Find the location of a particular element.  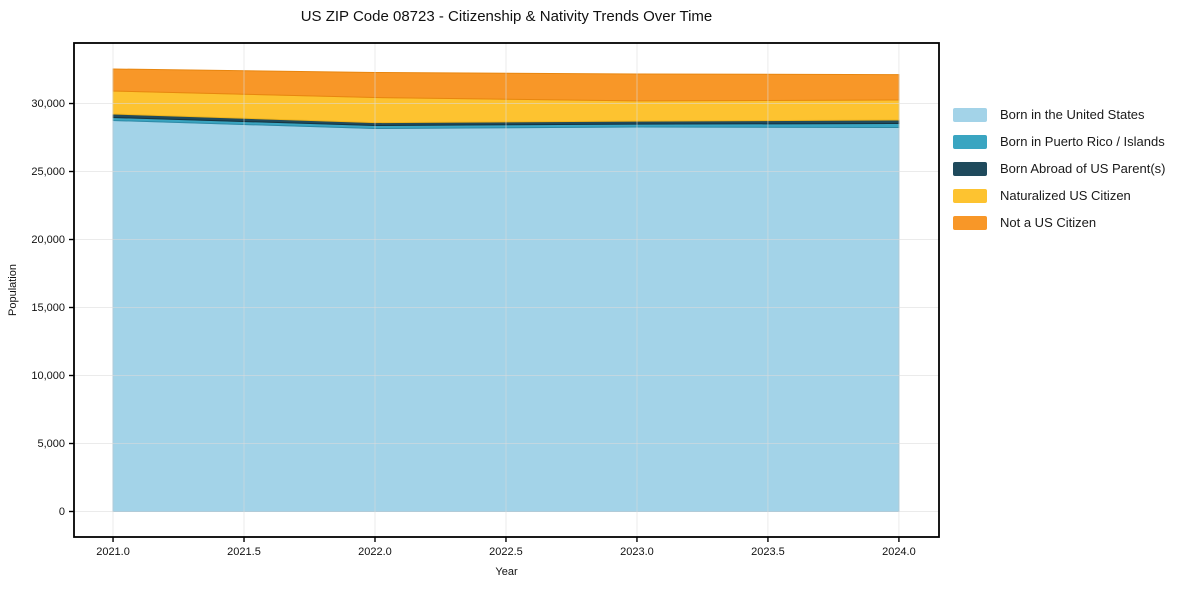

legend-label: Born Abroad of US Parent(s) is located at coordinates (1083, 168).